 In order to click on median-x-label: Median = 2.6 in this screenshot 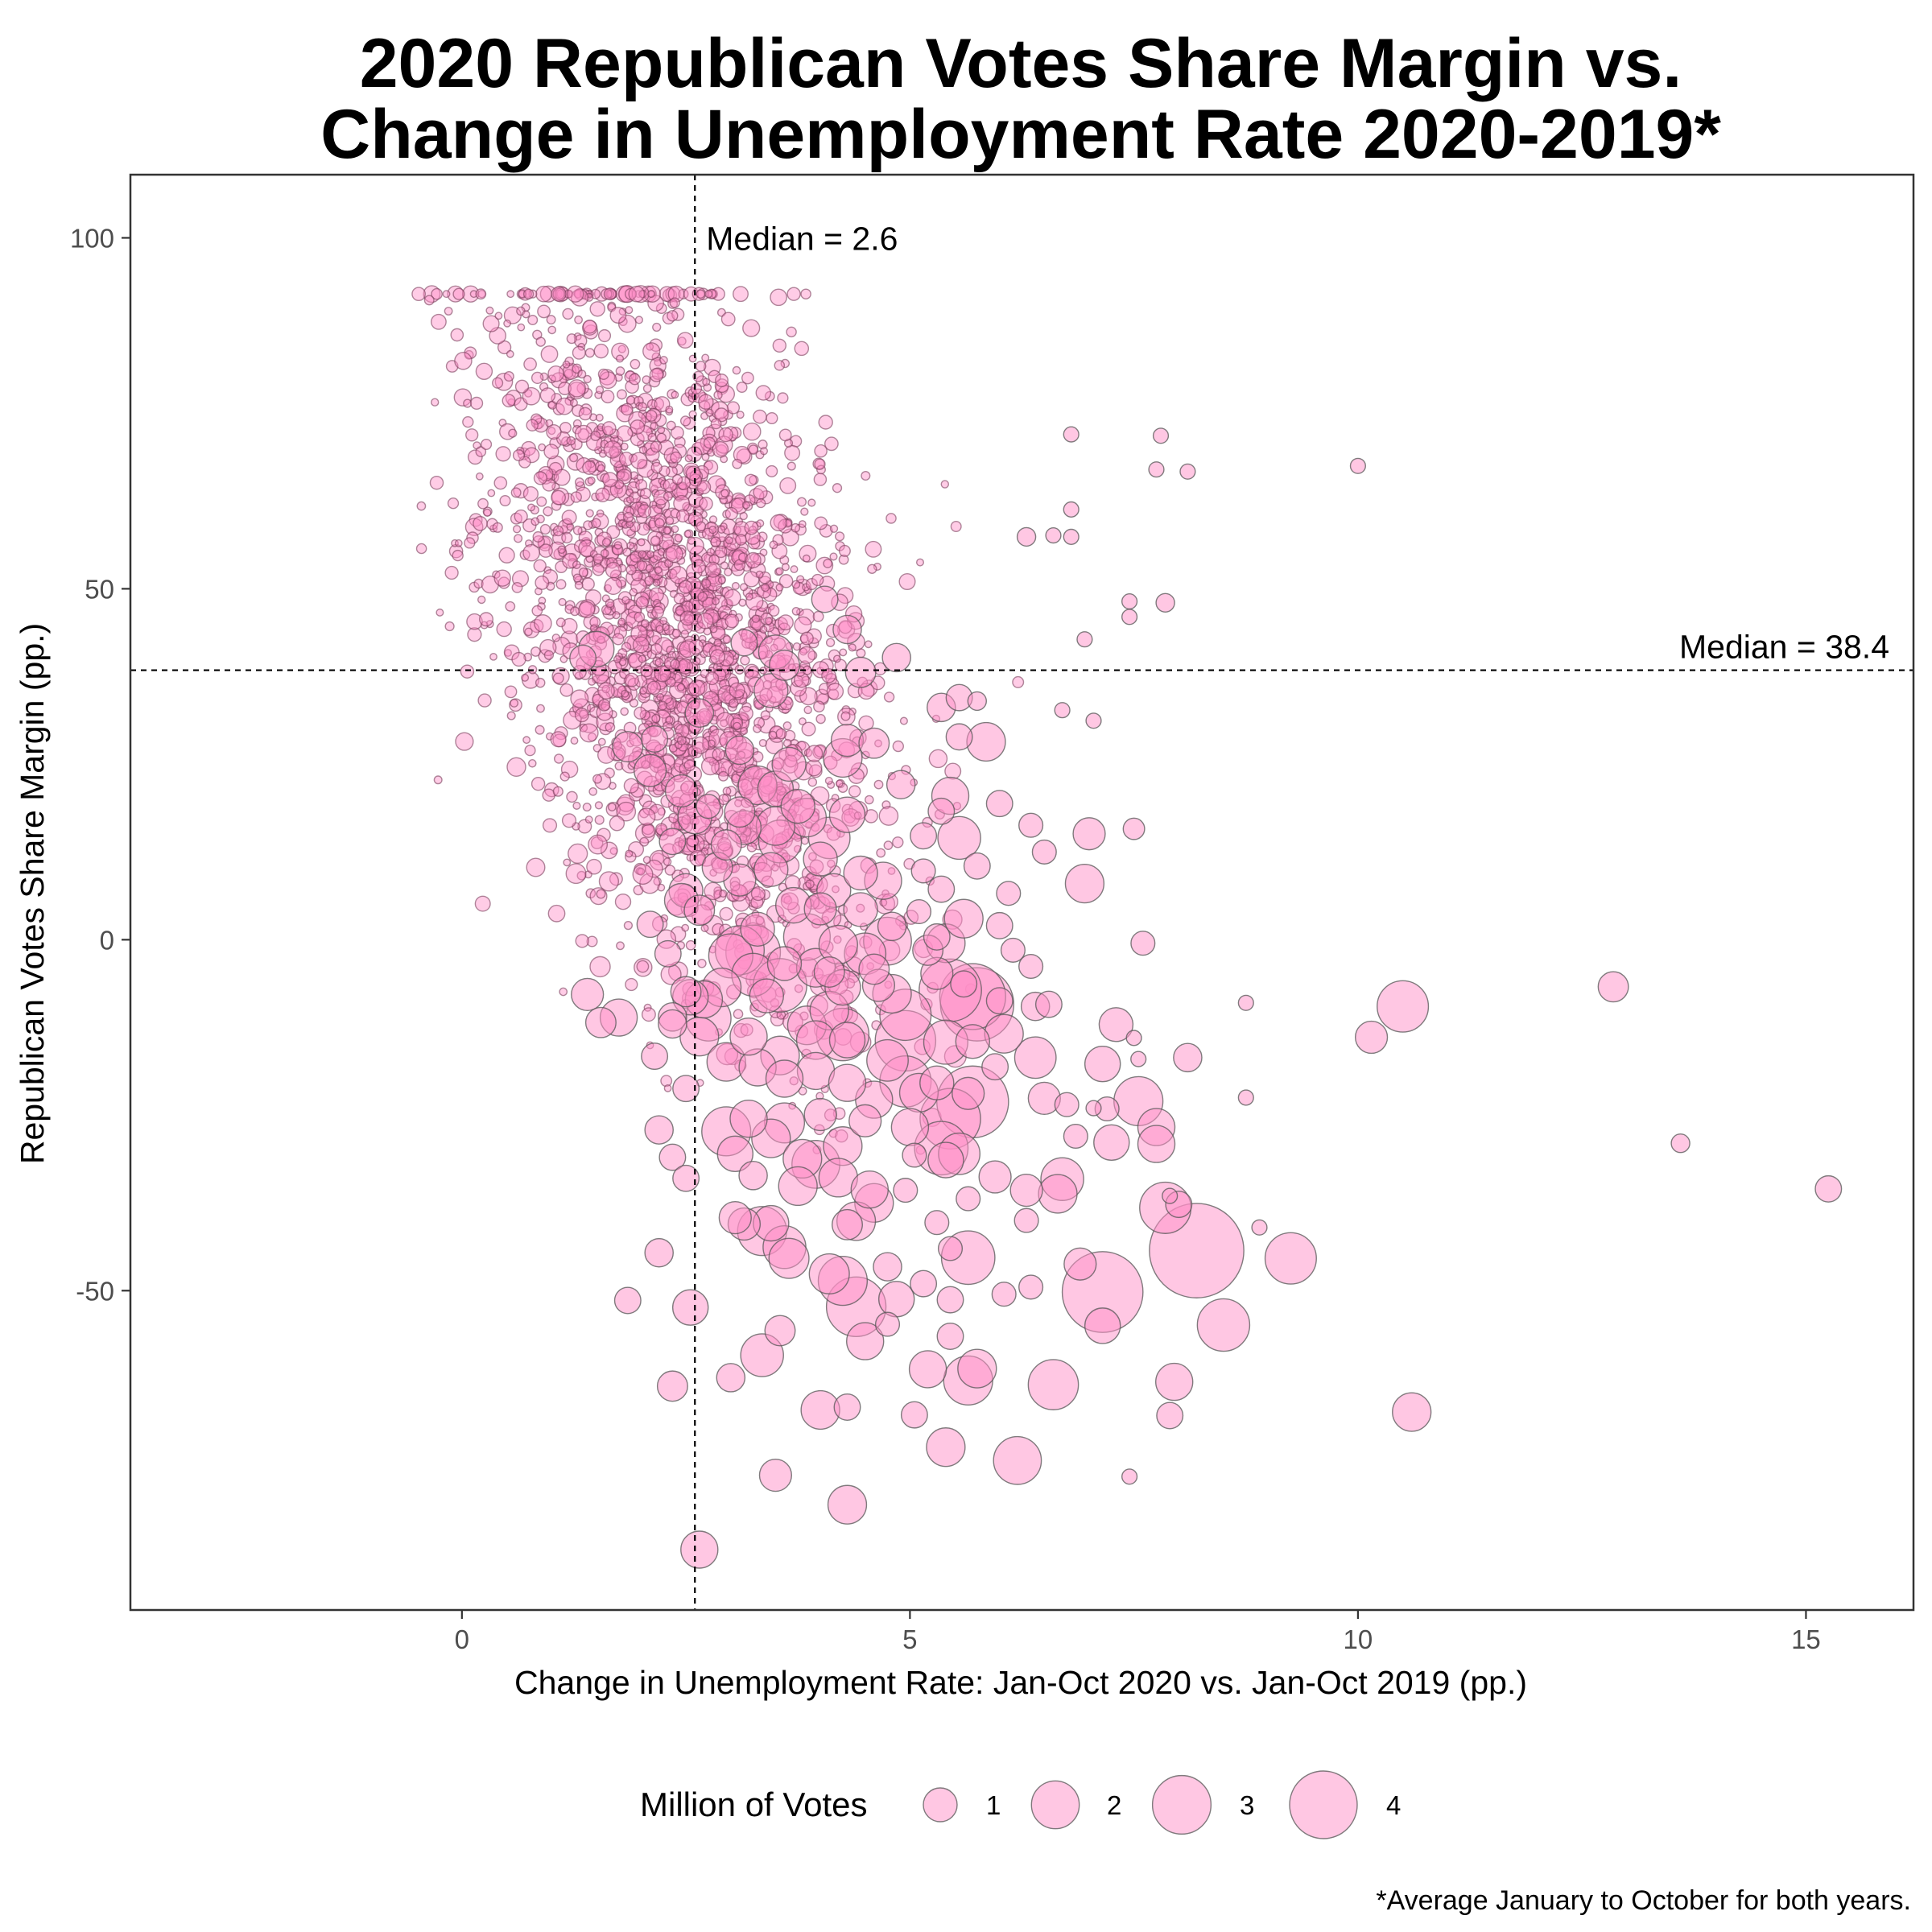, I will do `click(802, 238)`.